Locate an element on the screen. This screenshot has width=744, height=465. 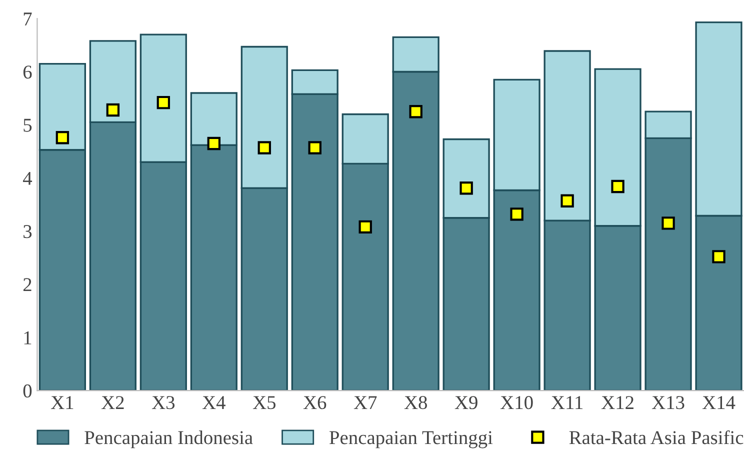
x-tick-label: X2 is located at coordinates (112, 402).